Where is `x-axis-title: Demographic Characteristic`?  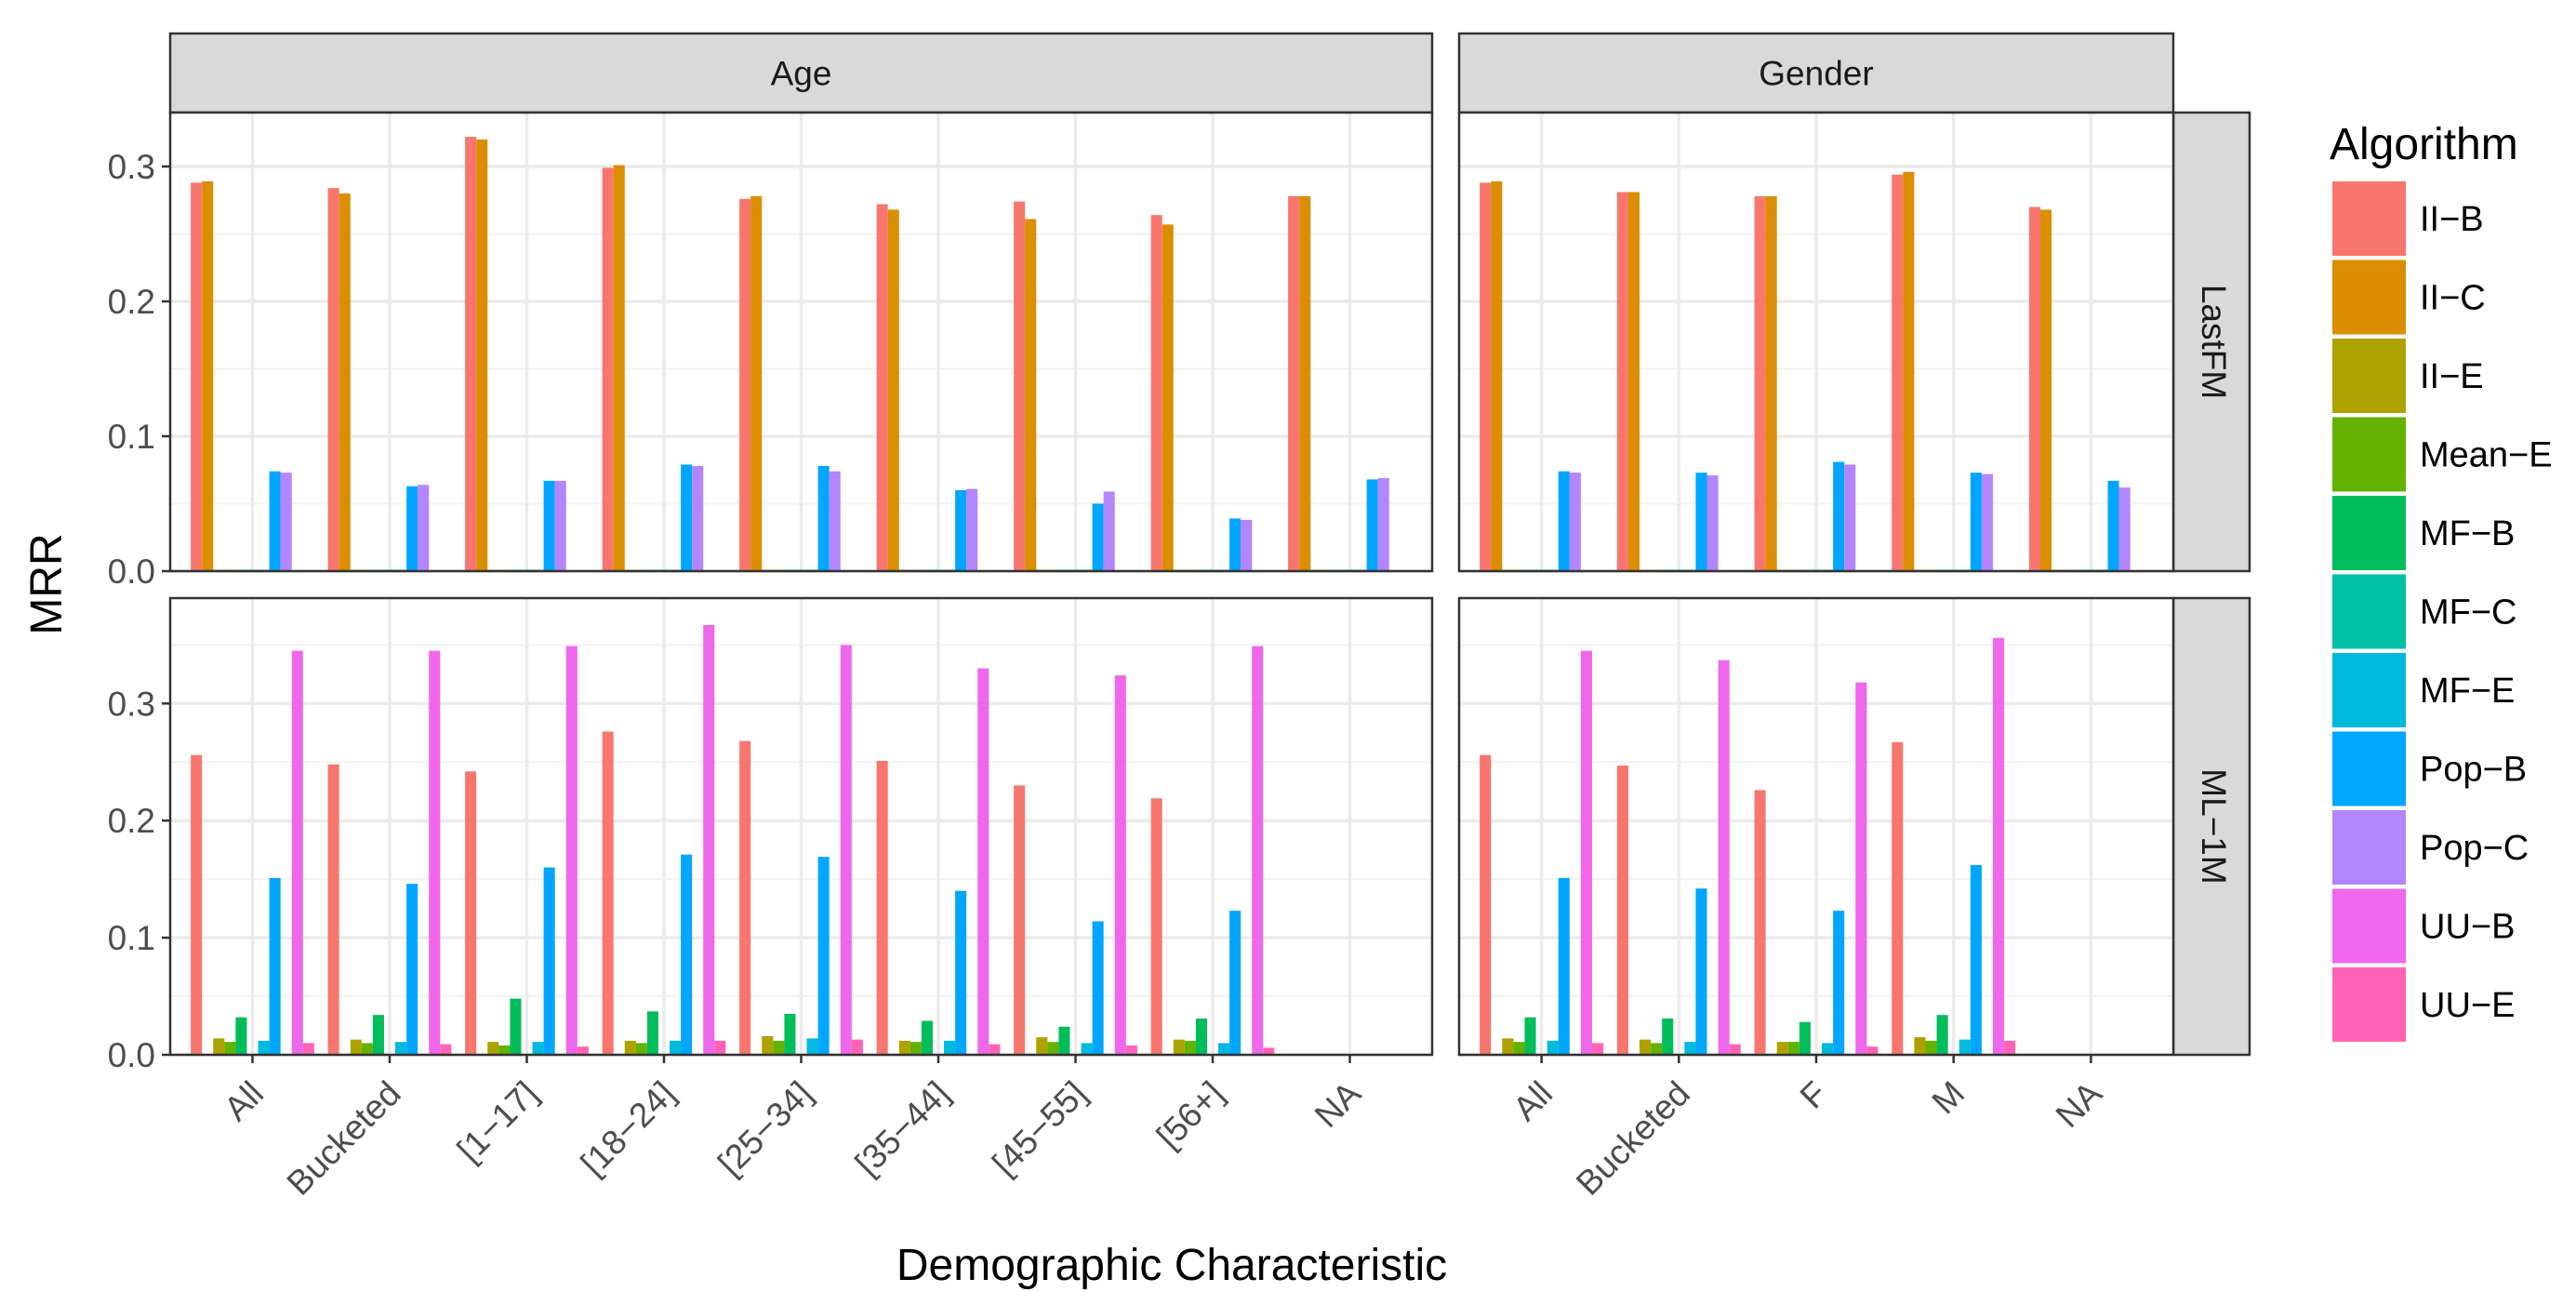 x-axis-title: Demographic Characteristic is located at coordinates (1171, 1265).